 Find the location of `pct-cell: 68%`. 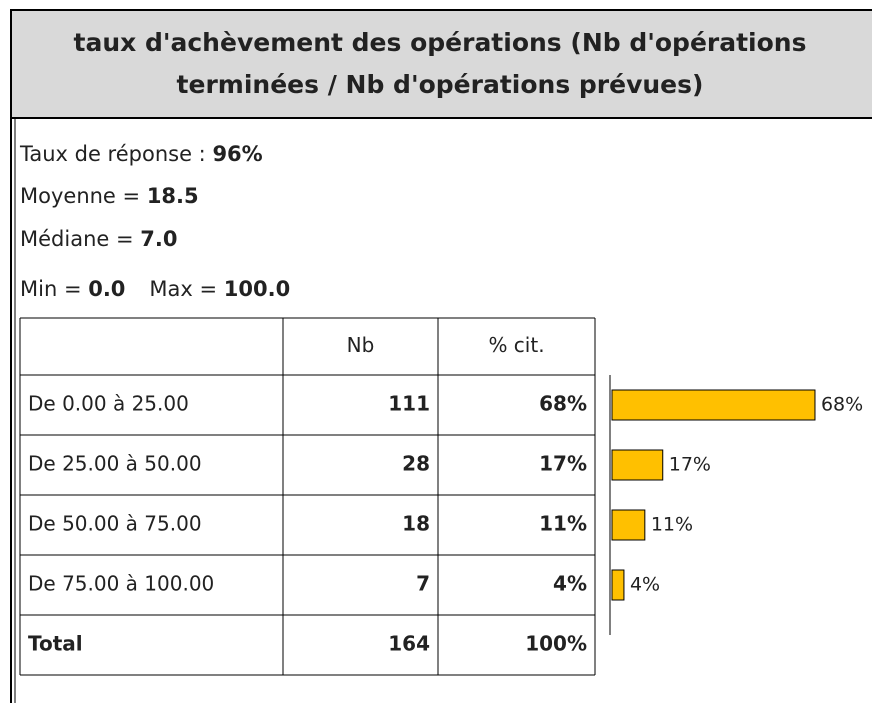

pct-cell: 68% is located at coordinates (563, 404).